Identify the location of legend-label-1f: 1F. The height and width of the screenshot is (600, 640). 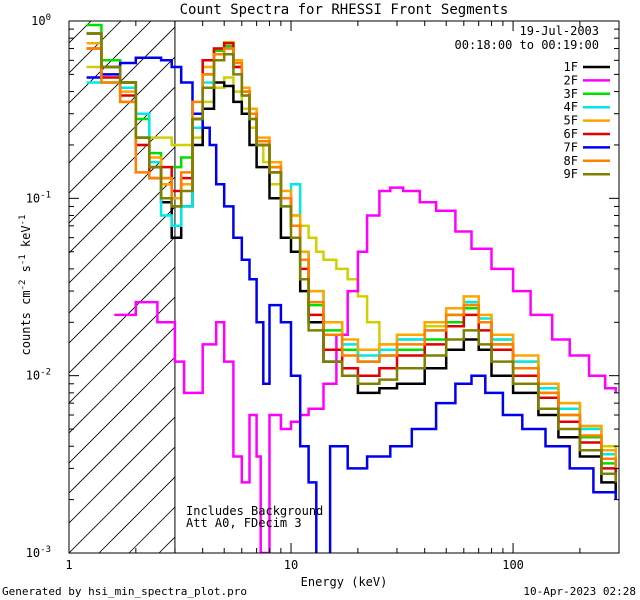
(571, 67).